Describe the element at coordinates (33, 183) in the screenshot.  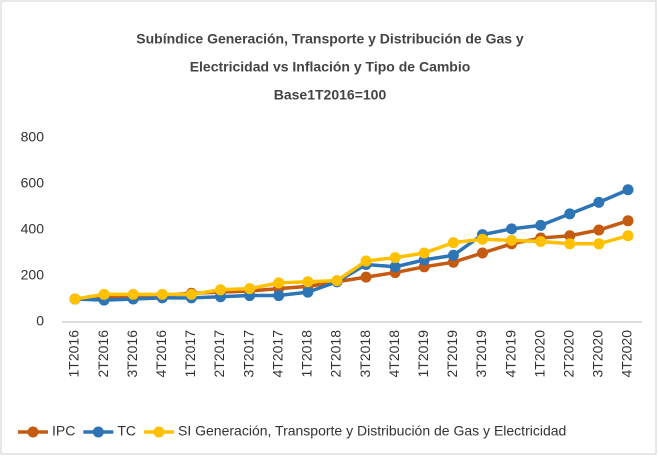
I see `y-tick-label: 600` at that location.